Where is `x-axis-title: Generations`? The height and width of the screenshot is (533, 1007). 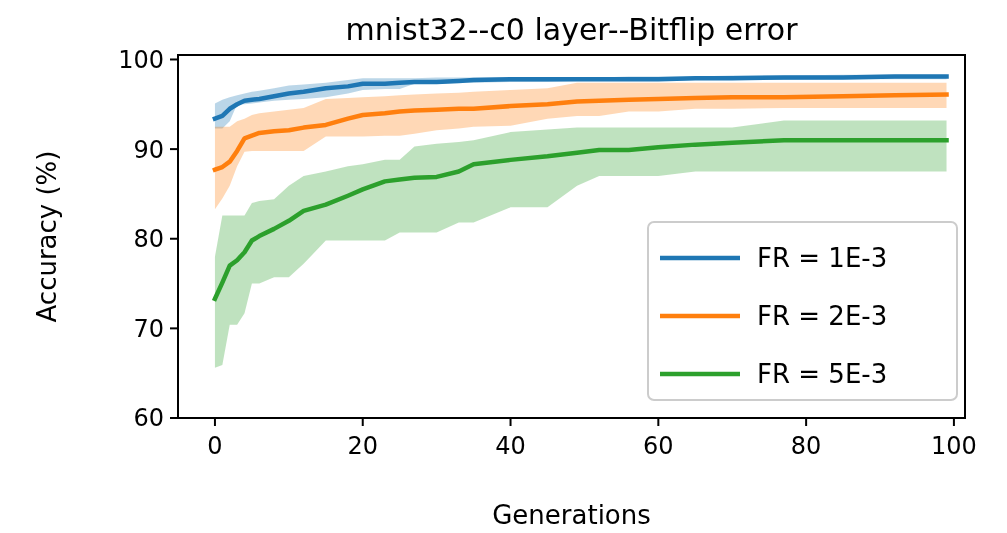
x-axis-title: Generations is located at coordinates (571, 515).